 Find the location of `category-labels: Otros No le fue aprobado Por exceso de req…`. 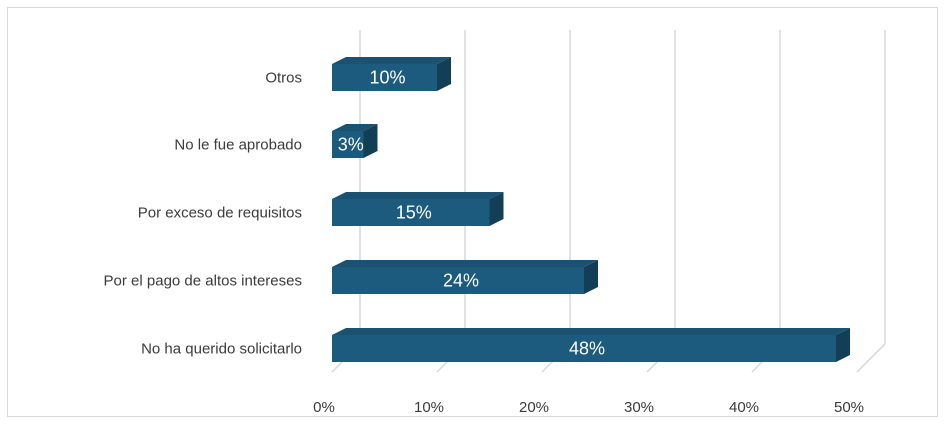

category-labels: Otros No le fue aprobado Por exceso de req… is located at coordinates (203, 214).